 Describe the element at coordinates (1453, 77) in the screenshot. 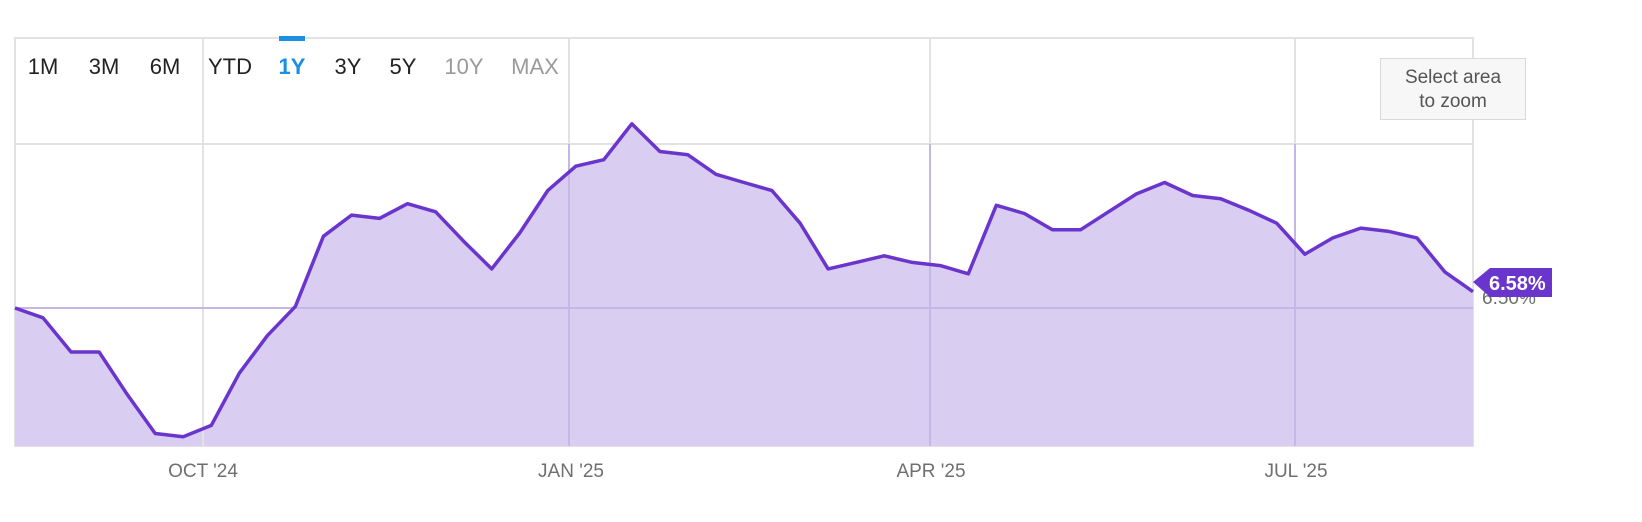

I see `zoom-button-line1: Select area` at that location.